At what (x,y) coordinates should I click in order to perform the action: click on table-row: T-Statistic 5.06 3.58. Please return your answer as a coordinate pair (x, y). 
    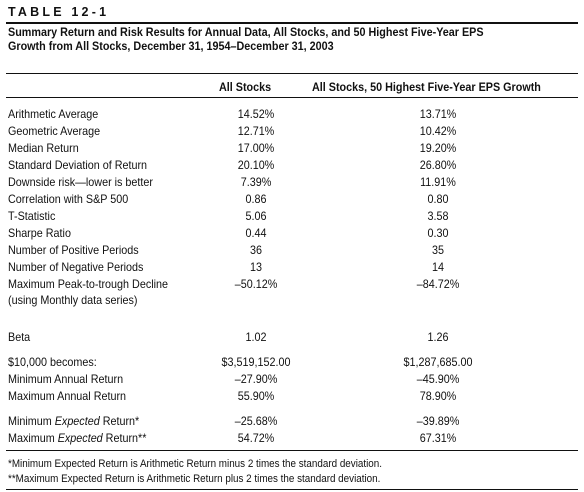
    Looking at the image, I should click on (292, 216).